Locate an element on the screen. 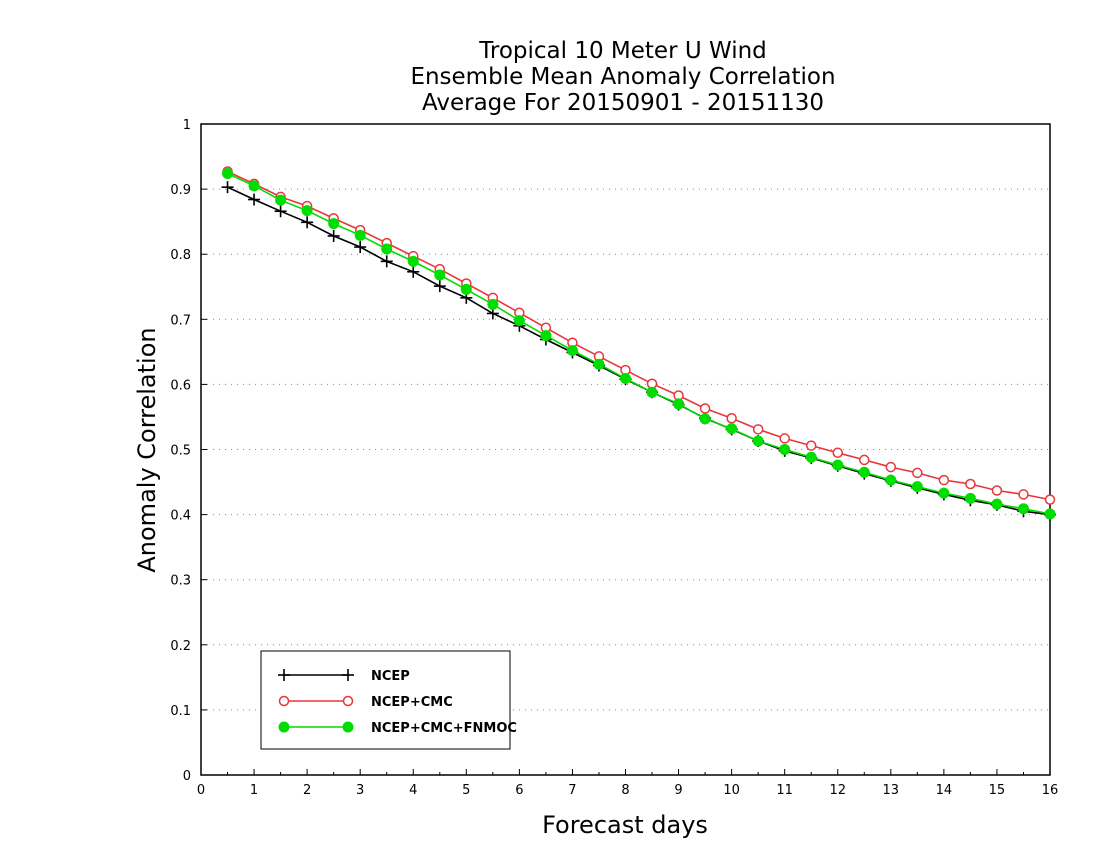 The image size is (1100, 850). y-tick-label: 0.6 is located at coordinates (180, 385).